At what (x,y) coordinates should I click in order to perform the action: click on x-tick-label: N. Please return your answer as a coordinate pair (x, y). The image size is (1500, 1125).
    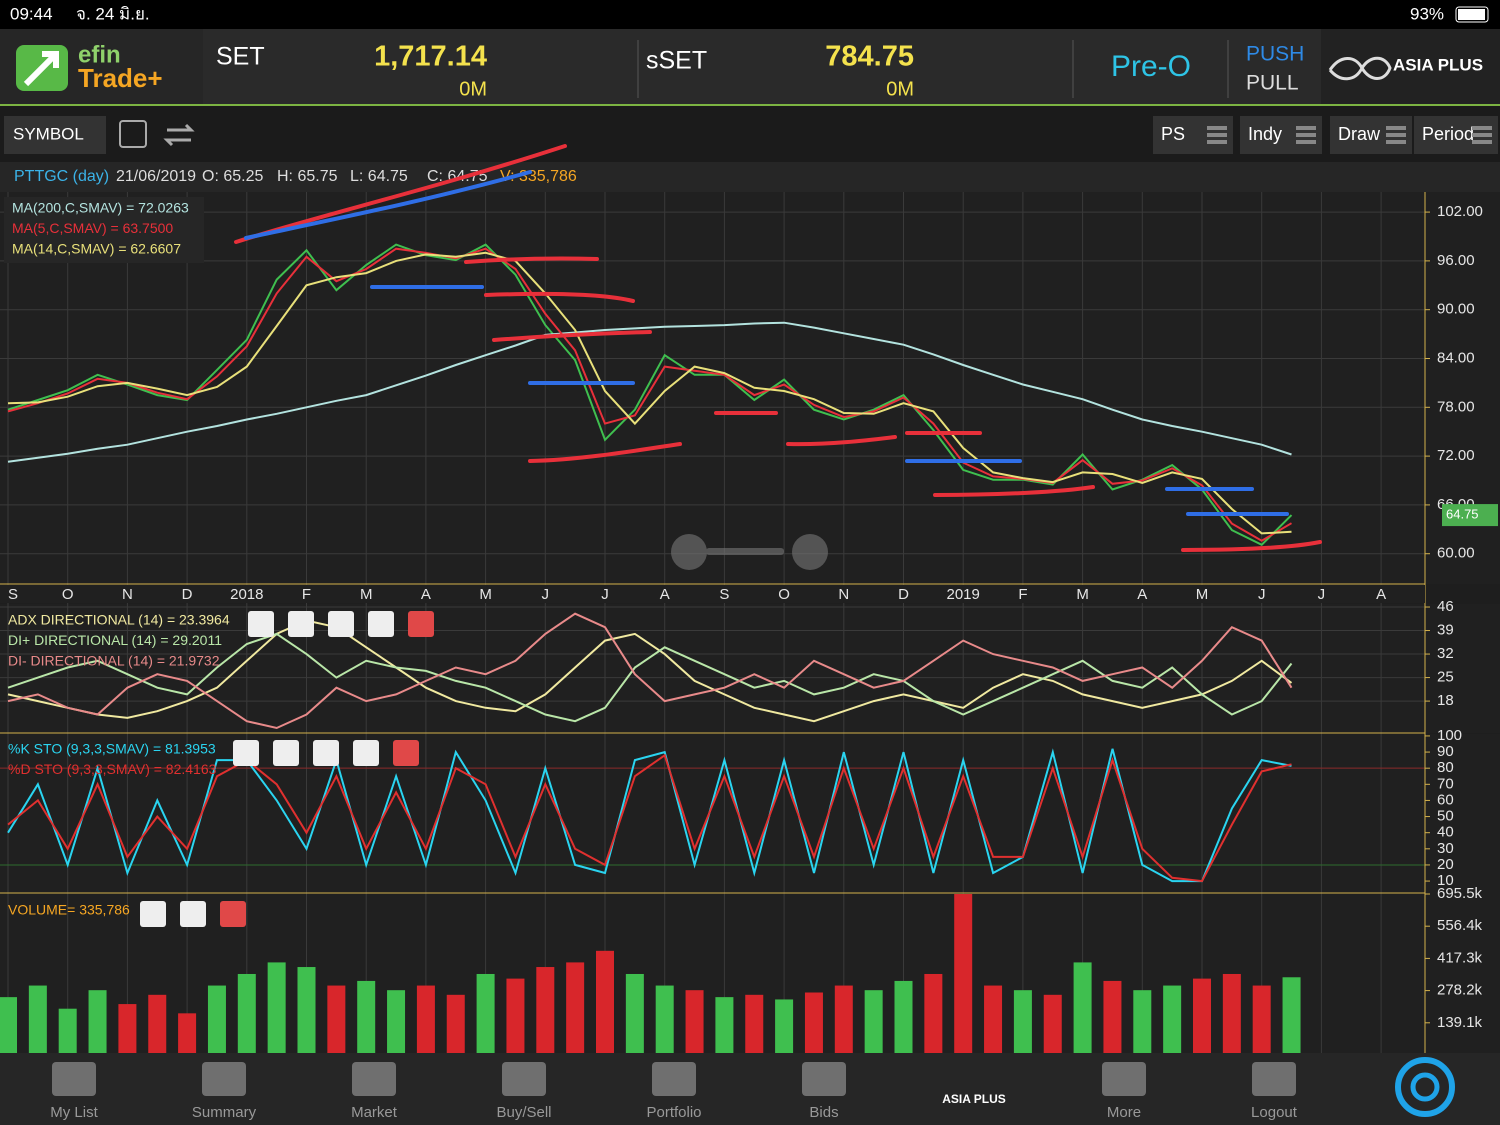
    Looking at the image, I should click on (127, 594).